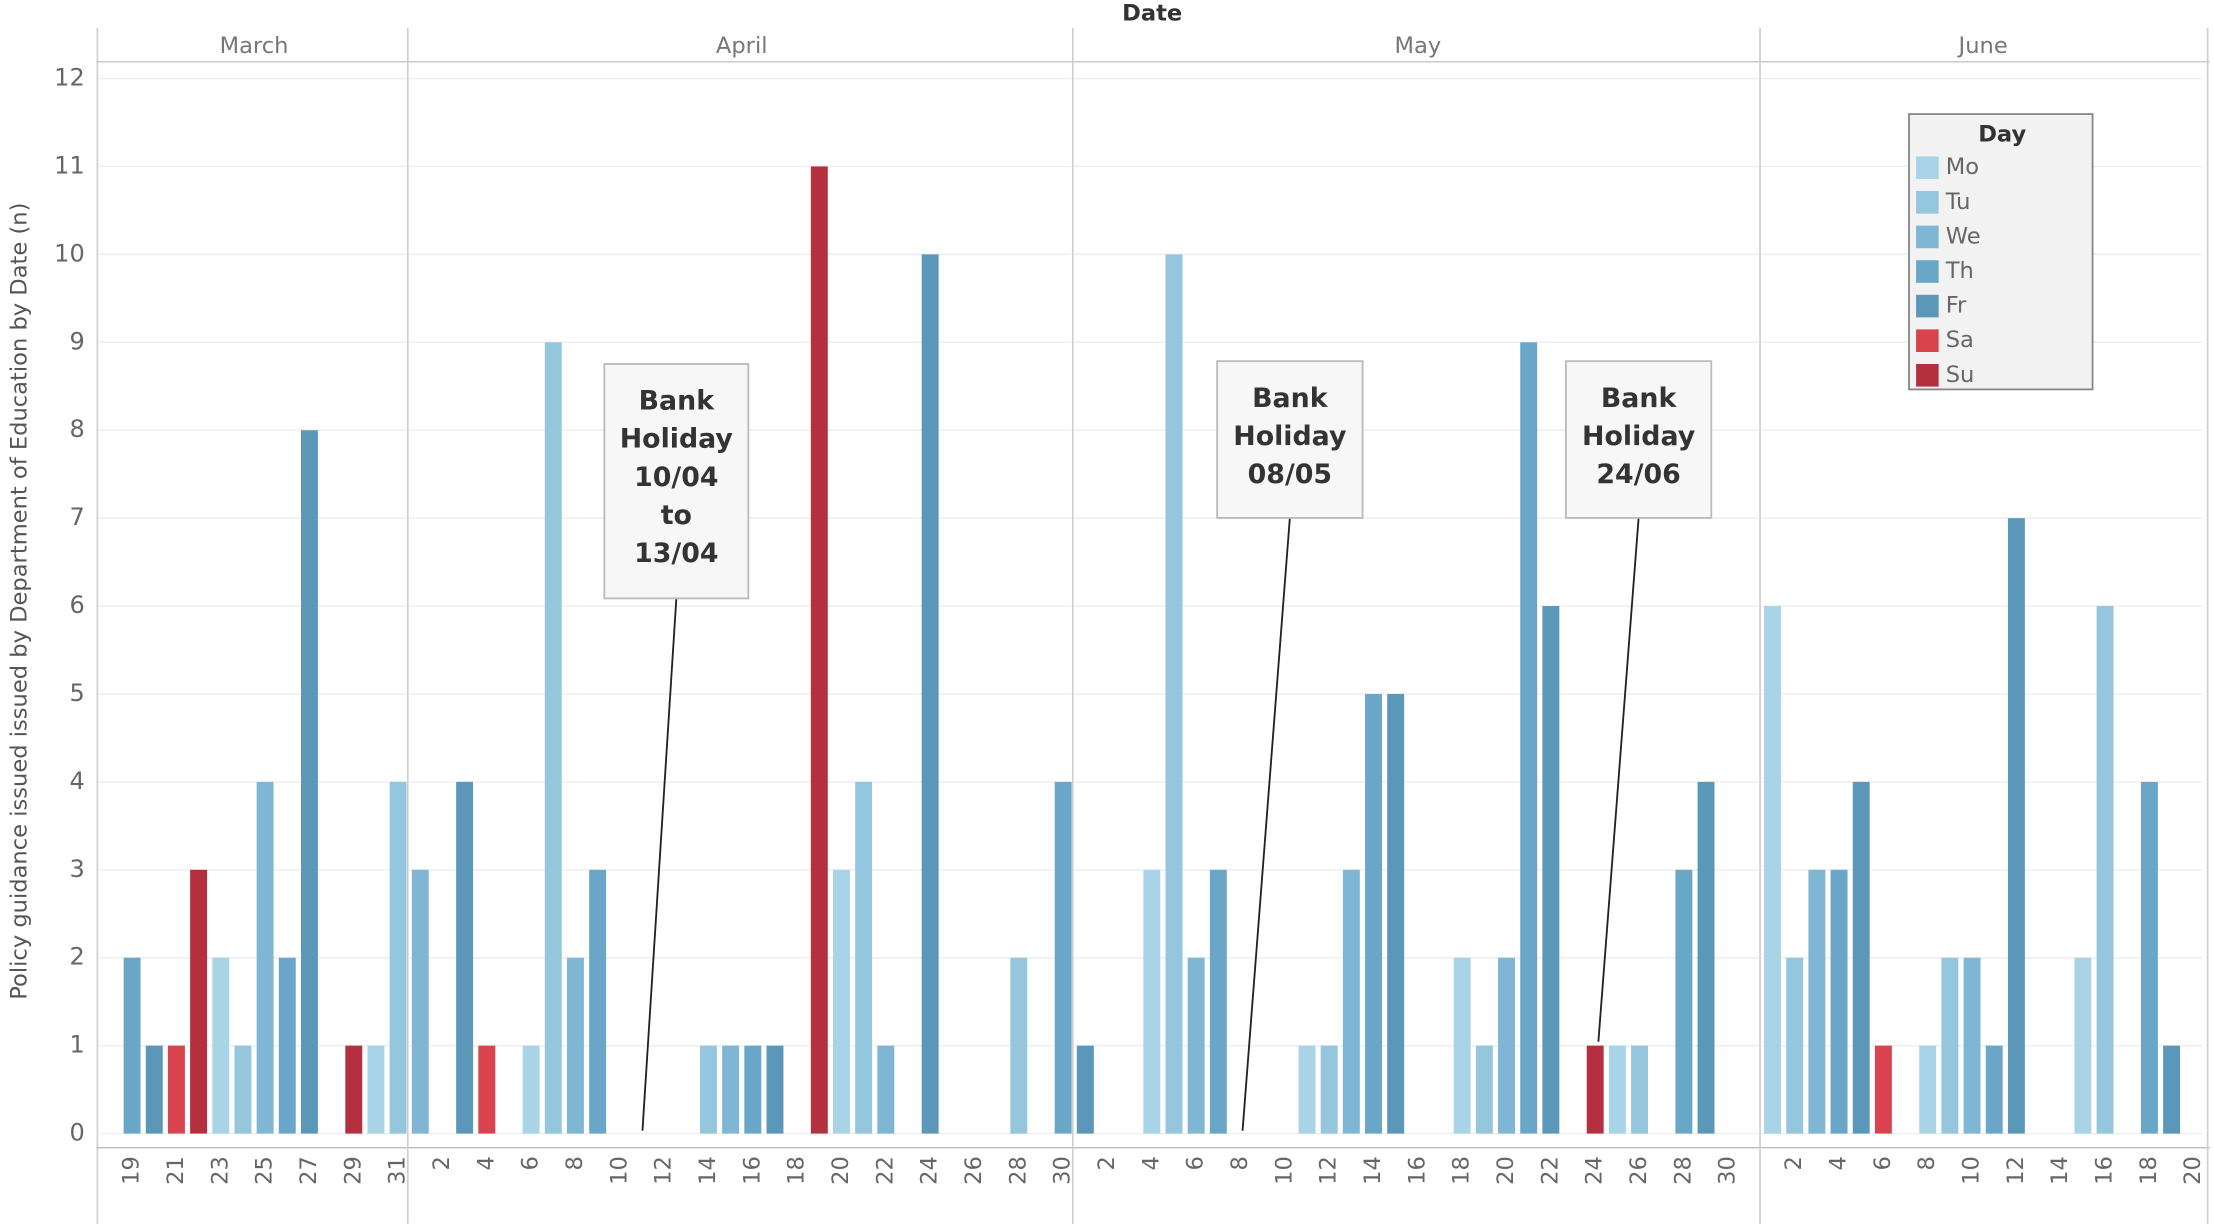 The image size is (2214, 1225). What do you see at coordinates (1963, 236) in the screenshot?
I see `legend-label: We` at bounding box center [1963, 236].